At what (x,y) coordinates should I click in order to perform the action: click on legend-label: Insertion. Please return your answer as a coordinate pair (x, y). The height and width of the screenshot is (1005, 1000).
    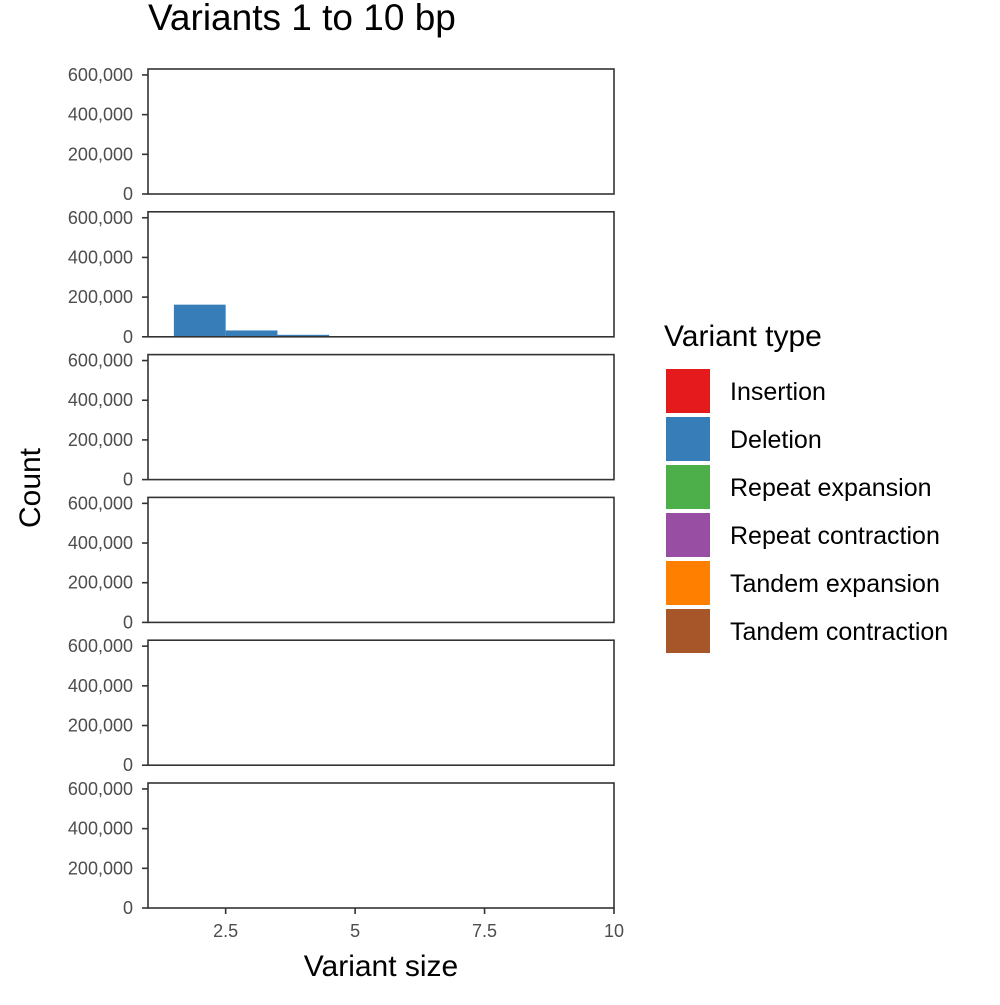
    Looking at the image, I should click on (778, 392).